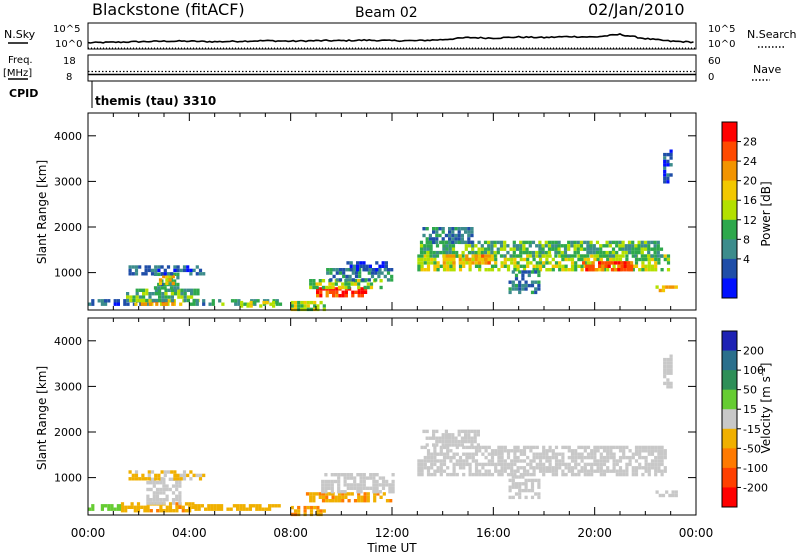  What do you see at coordinates (750, 161) in the screenshot?
I see `colorbar-tick-label: 24` at bounding box center [750, 161].